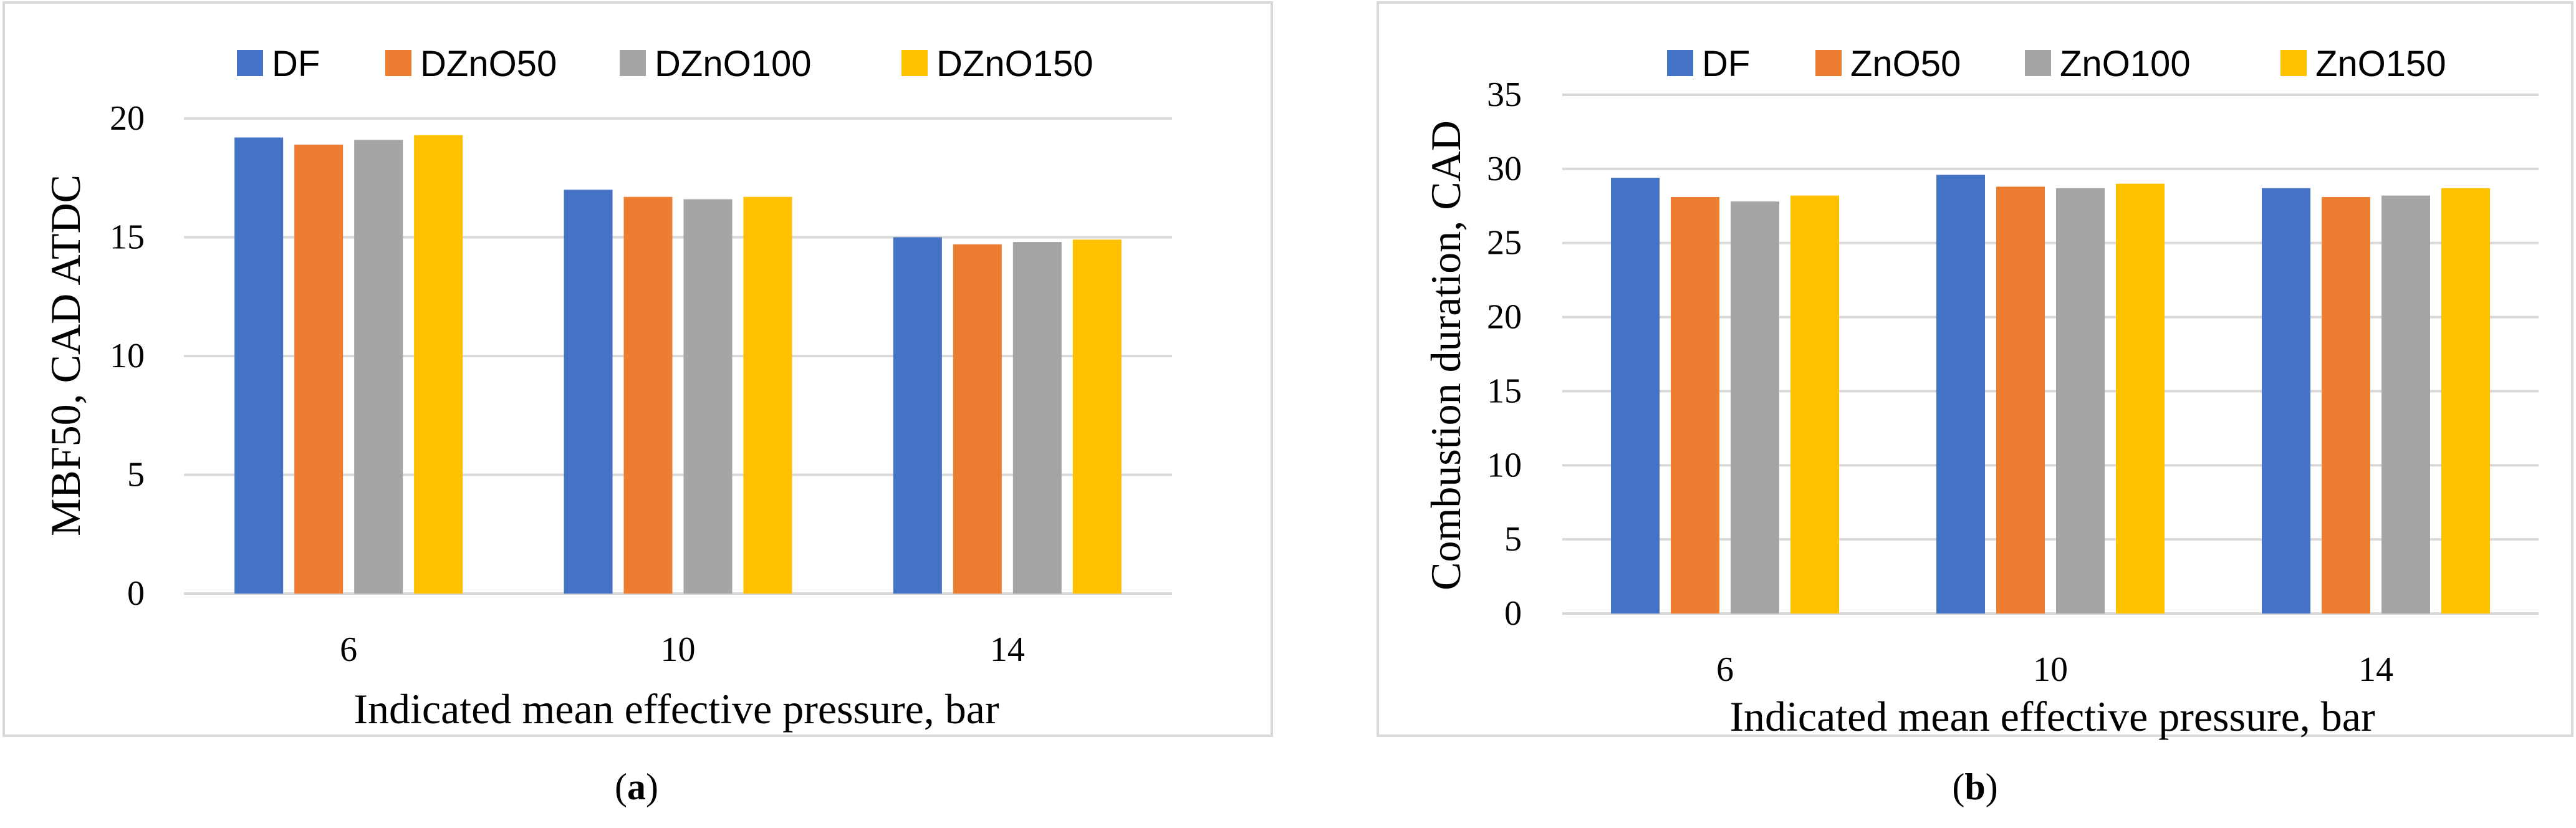  What do you see at coordinates (2125, 64) in the screenshot?
I see `legend-label-zno100: ZnO100` at bounding box center [2125, 64].